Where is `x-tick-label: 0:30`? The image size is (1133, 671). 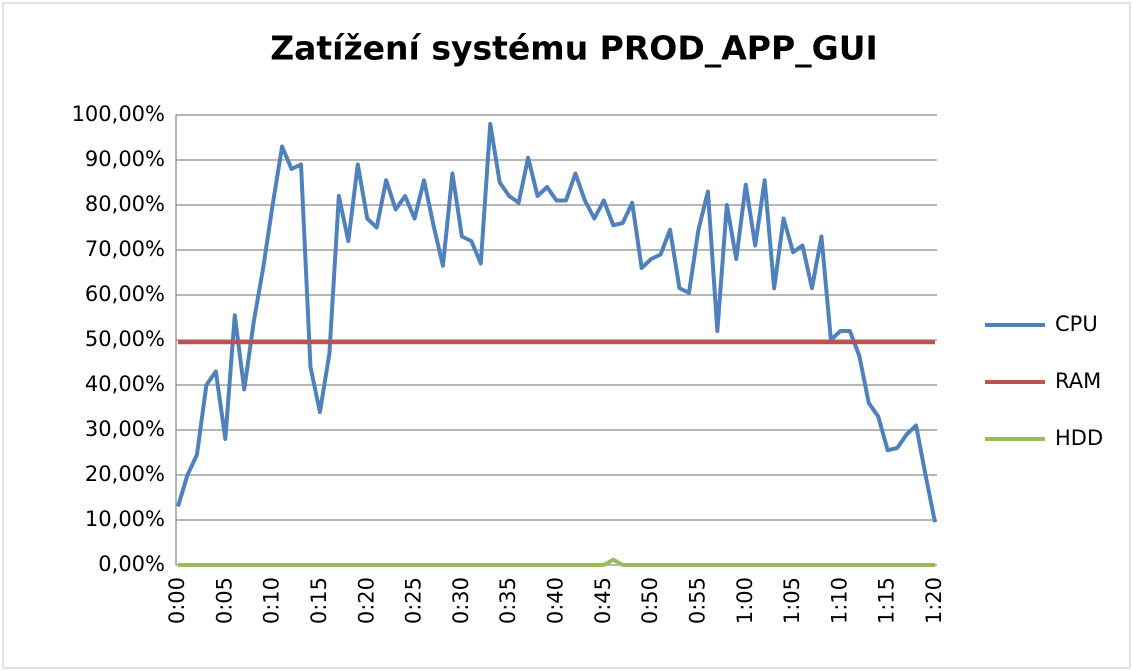
x-tick-label: 0:30 is located at coordinates (461, 600).